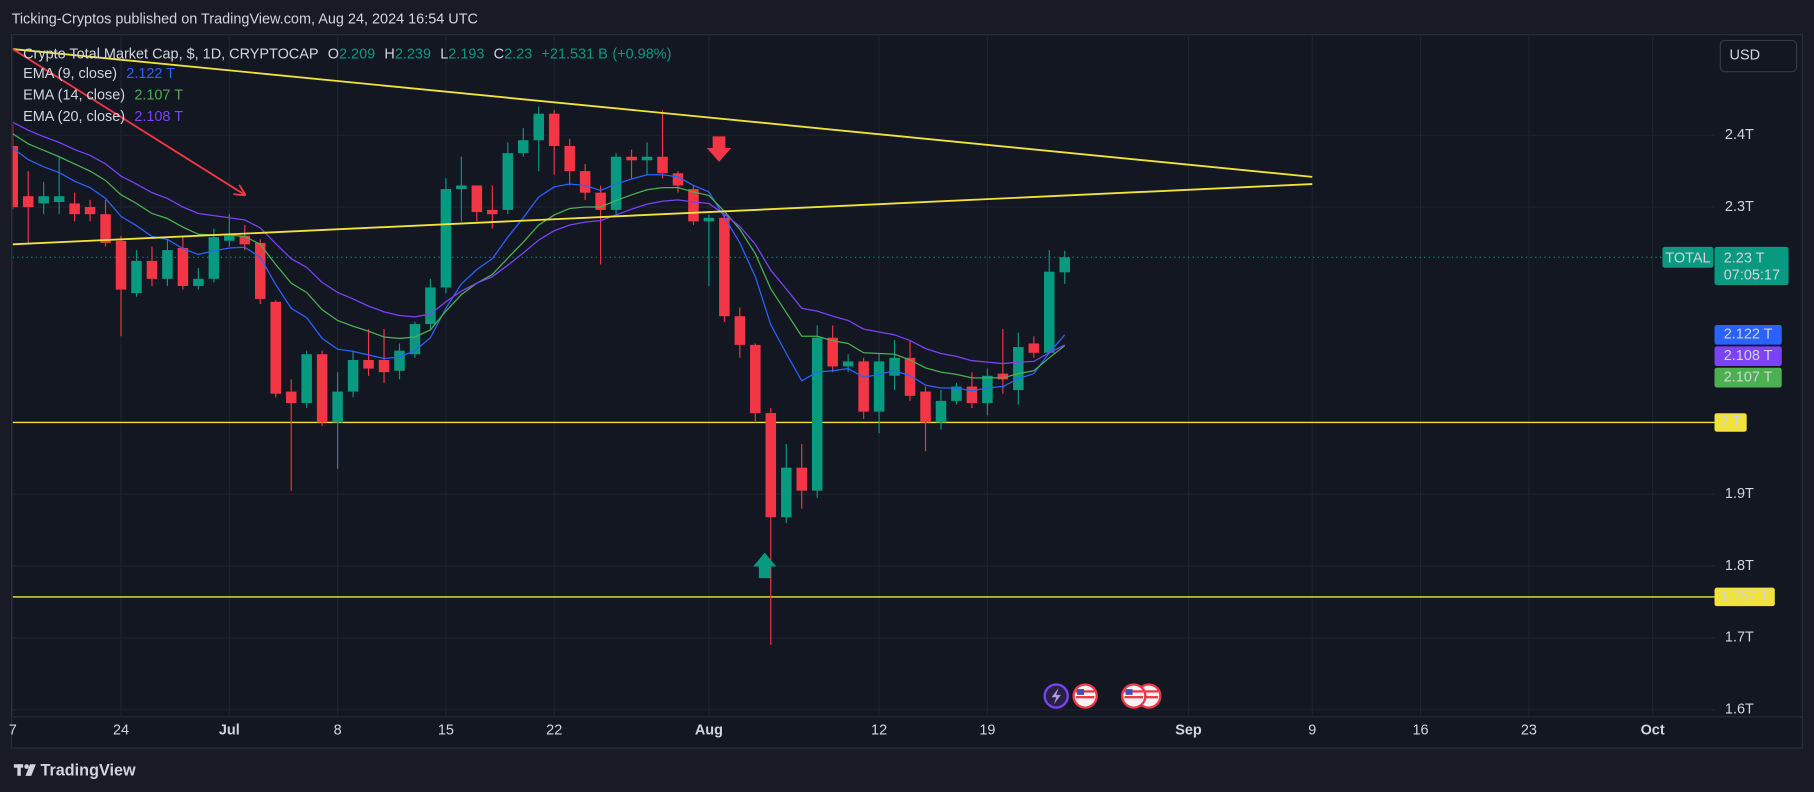 The image size is (1814, 792). I want to click on countdown-label: 07:05:17, so click(1752, 276).